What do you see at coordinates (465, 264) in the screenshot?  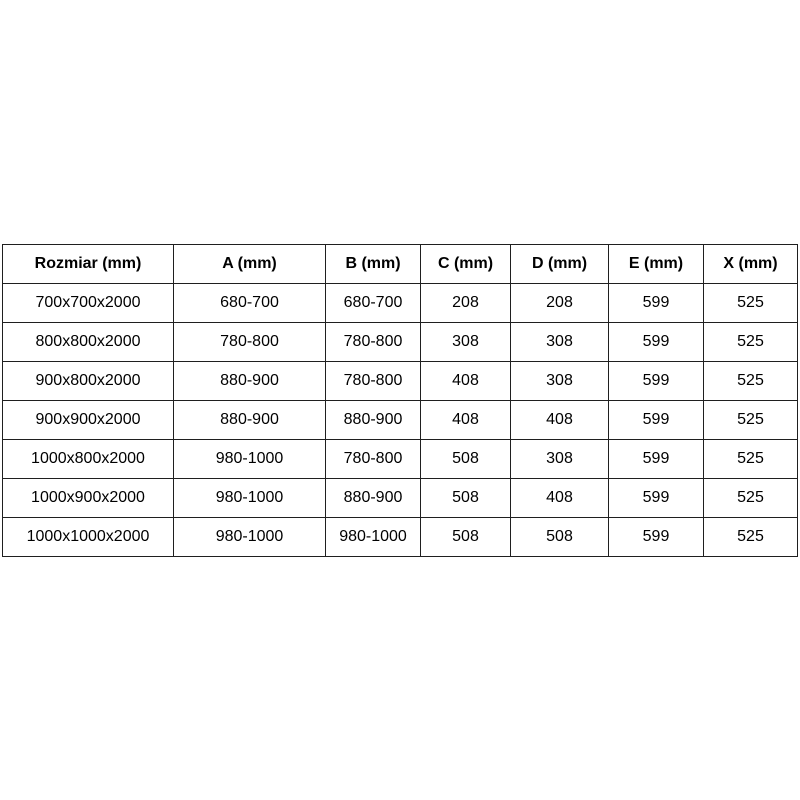 I see `header-cell-c: C (mm)` at bounding box center [465, 264].